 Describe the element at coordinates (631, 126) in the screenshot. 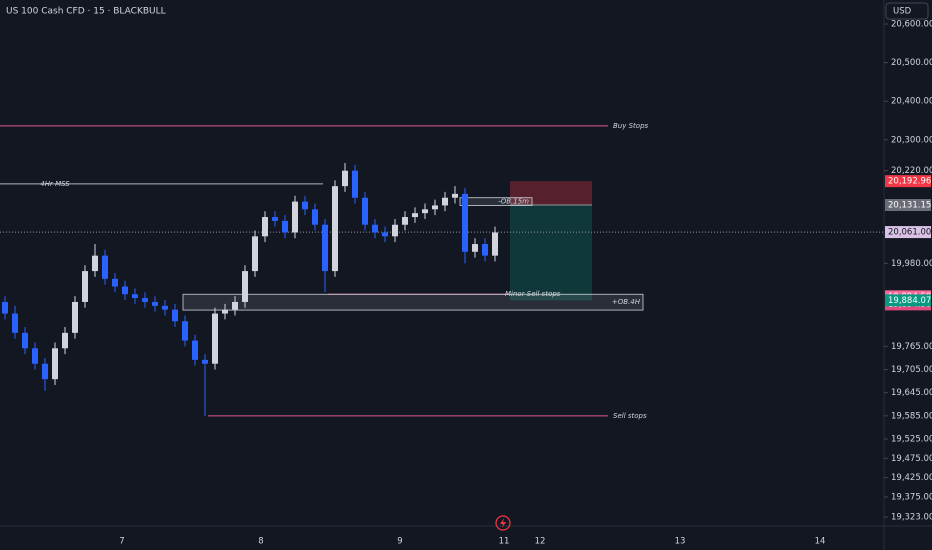

I see `level-label: Buy Stops` at that location.